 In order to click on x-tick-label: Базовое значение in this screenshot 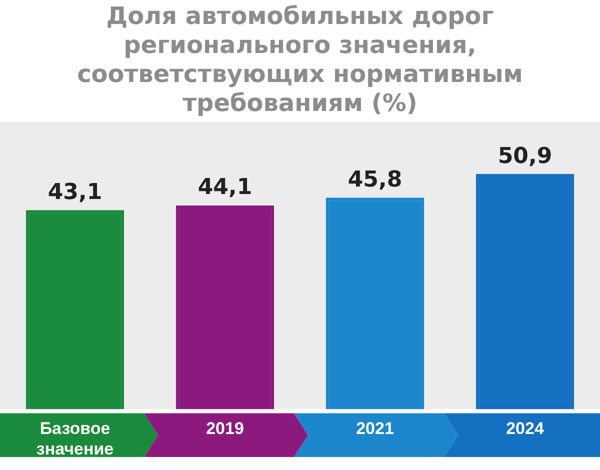, I will do `click(75, 438)`.